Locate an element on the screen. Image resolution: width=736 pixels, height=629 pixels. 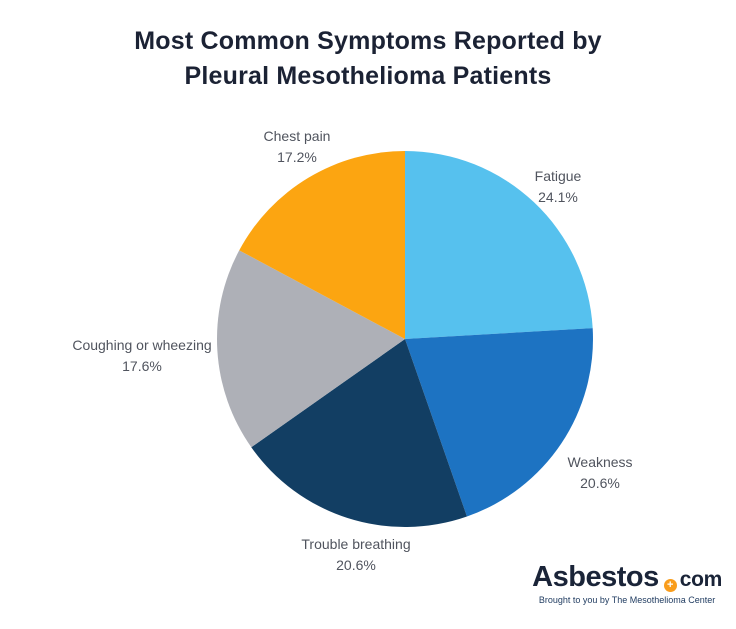
logo-wordmark: Asbestos + com is located at coordinates (627, 577).